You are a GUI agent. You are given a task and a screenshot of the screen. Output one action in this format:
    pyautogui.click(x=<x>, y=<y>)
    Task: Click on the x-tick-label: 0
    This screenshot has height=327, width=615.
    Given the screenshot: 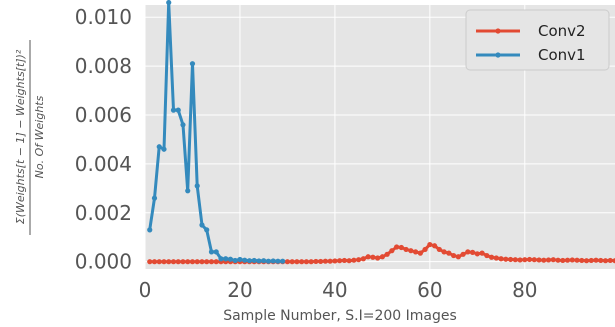 What is the action you would take?
    pyautogui.click(x=145, y=290)
    